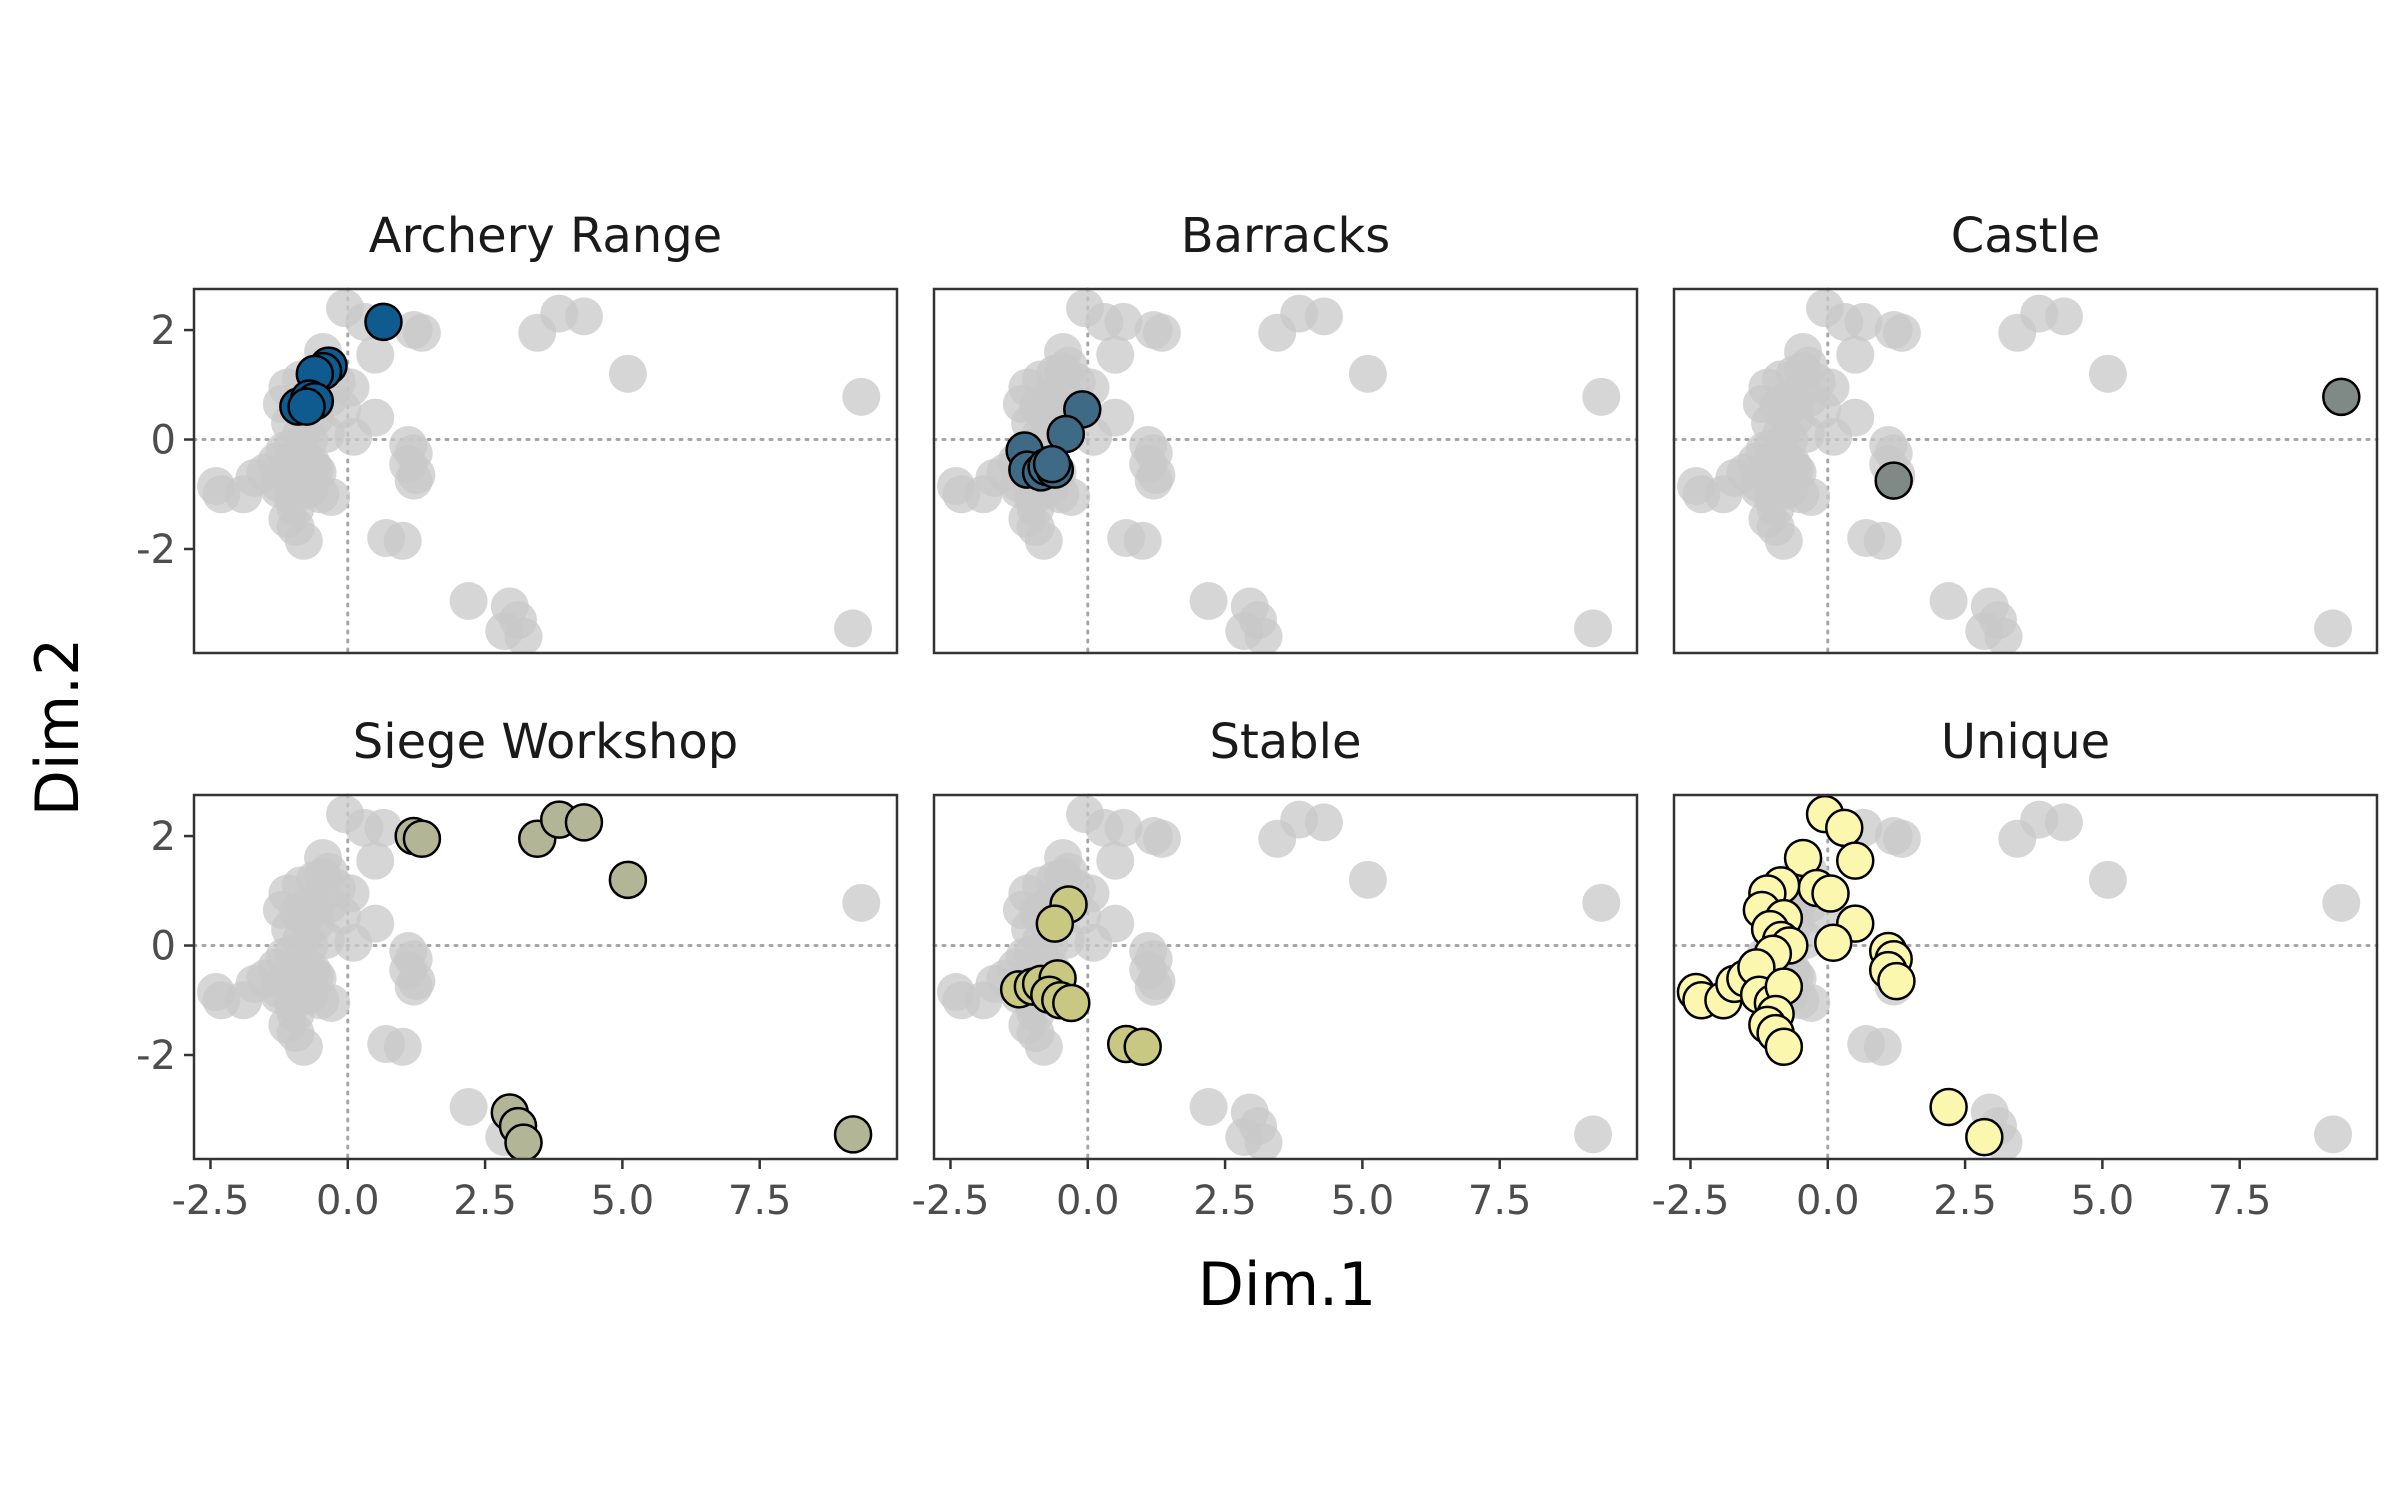 The height and width of the screenshot is (1500, 2400). I want to click on facet-castle: Castle, so click(2025, 431).